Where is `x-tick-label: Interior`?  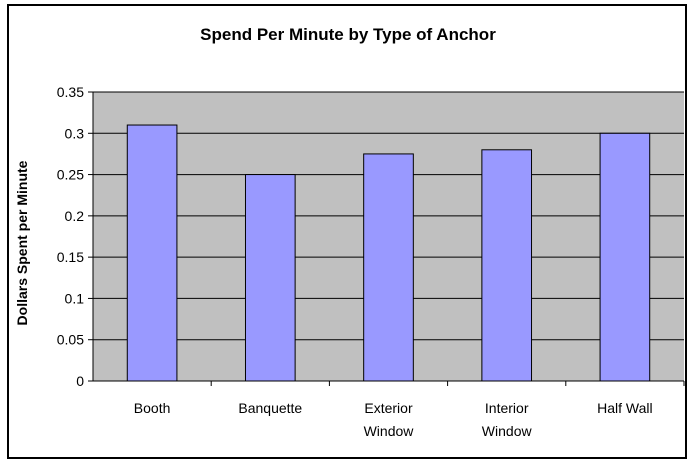 x-tick-label: Interior is located at coordinates (507, 408).